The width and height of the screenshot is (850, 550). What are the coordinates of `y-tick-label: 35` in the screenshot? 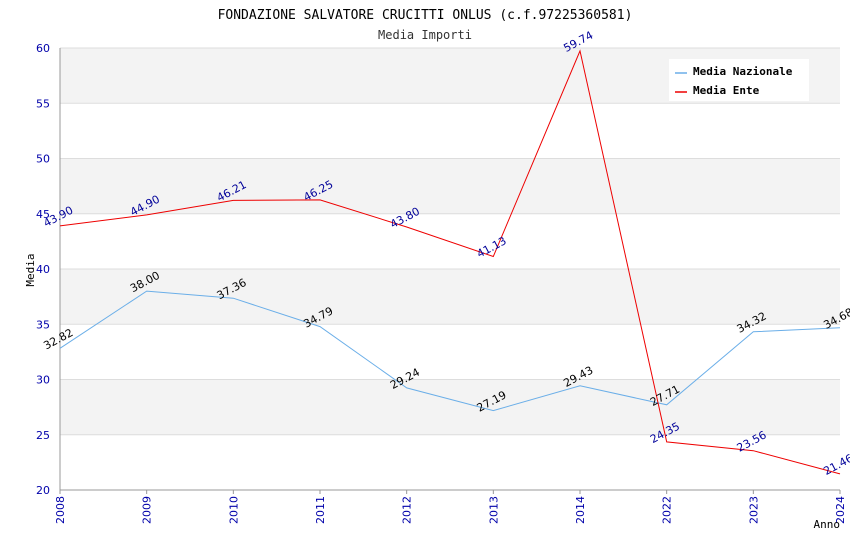 It's located at (43, 324).